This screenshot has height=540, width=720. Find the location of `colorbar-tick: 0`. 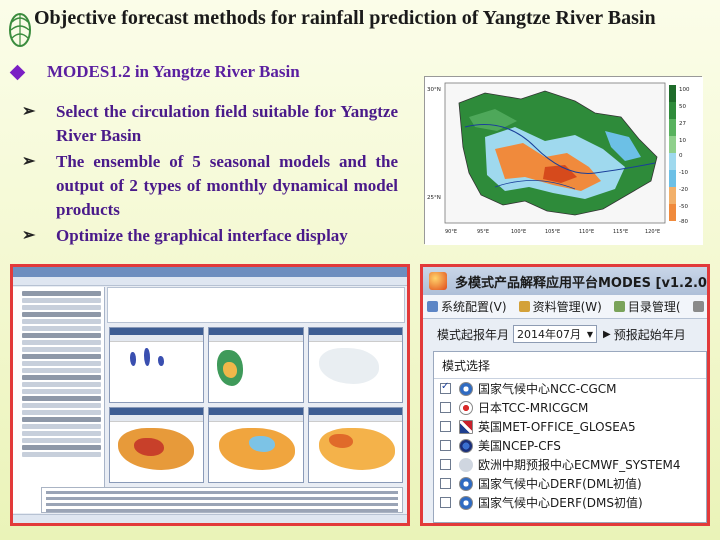

colorbar-tick: 0 is located at coordinates (681, 156).